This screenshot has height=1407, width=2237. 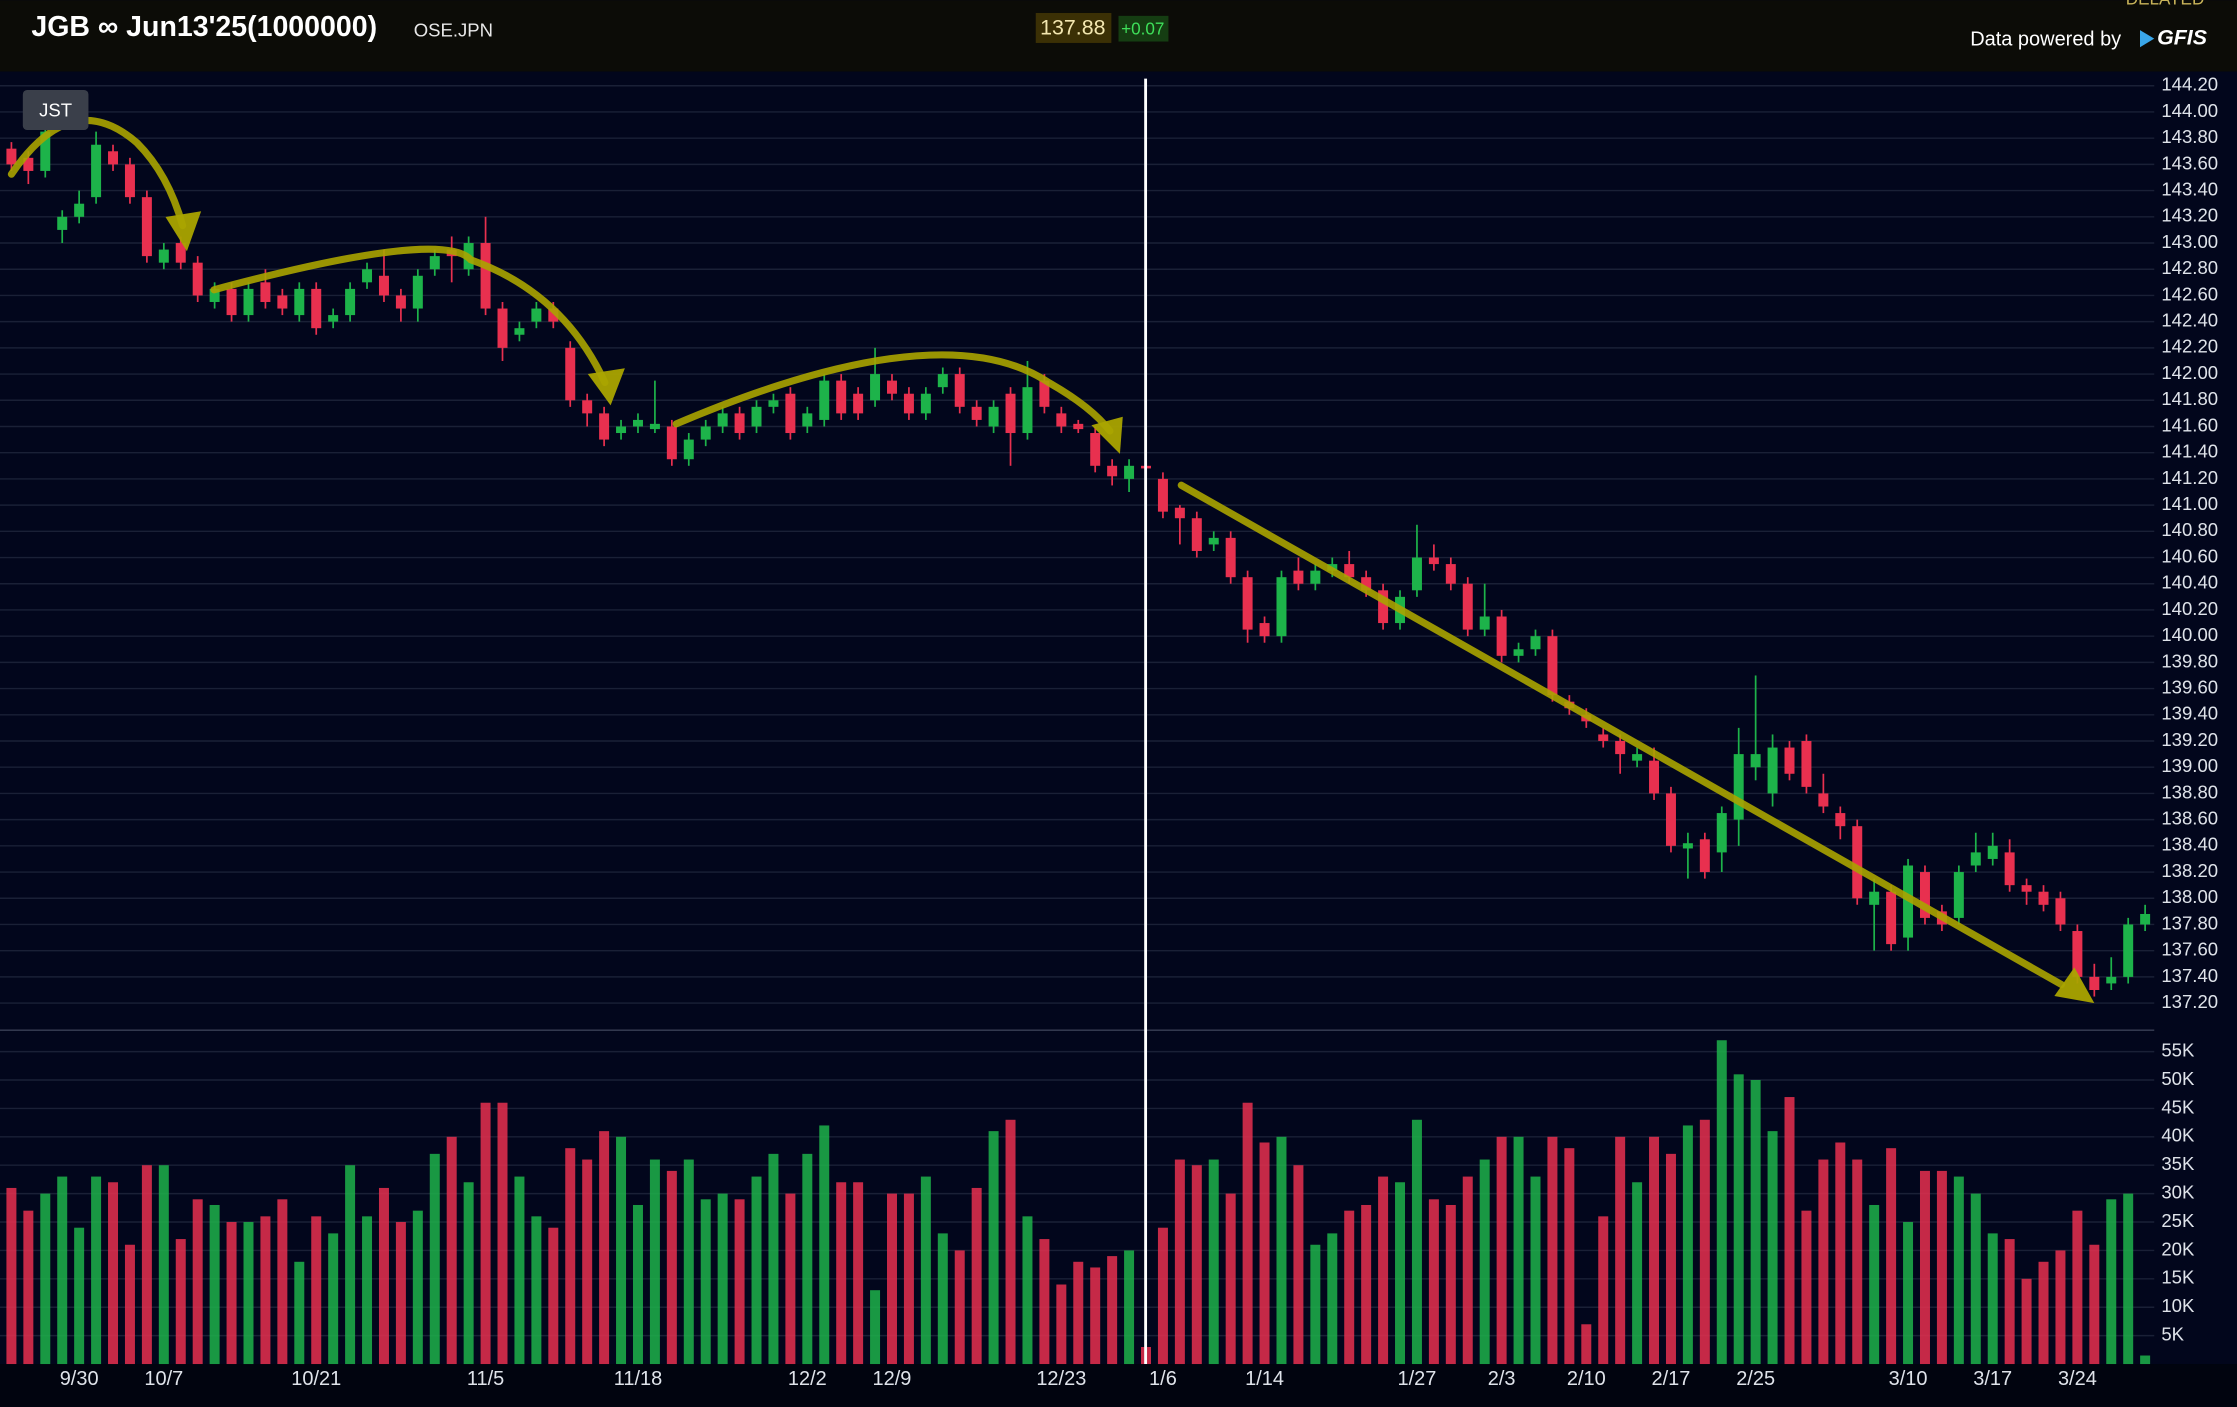 What do you see at coordinates (2189, 215) in the screenshot?
I see `y-tick-label: 143.20` at bounding box center [2189, 215].